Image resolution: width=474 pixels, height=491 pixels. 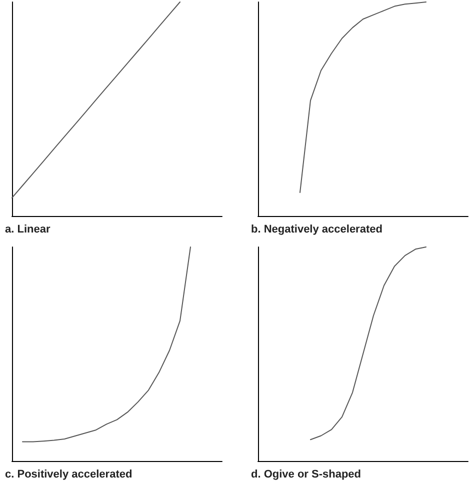 What do you see at coordinates (306, 474) in the screenshot?
I see `text: d. Ogive or S-shaped` at bounding box center [306, 474].